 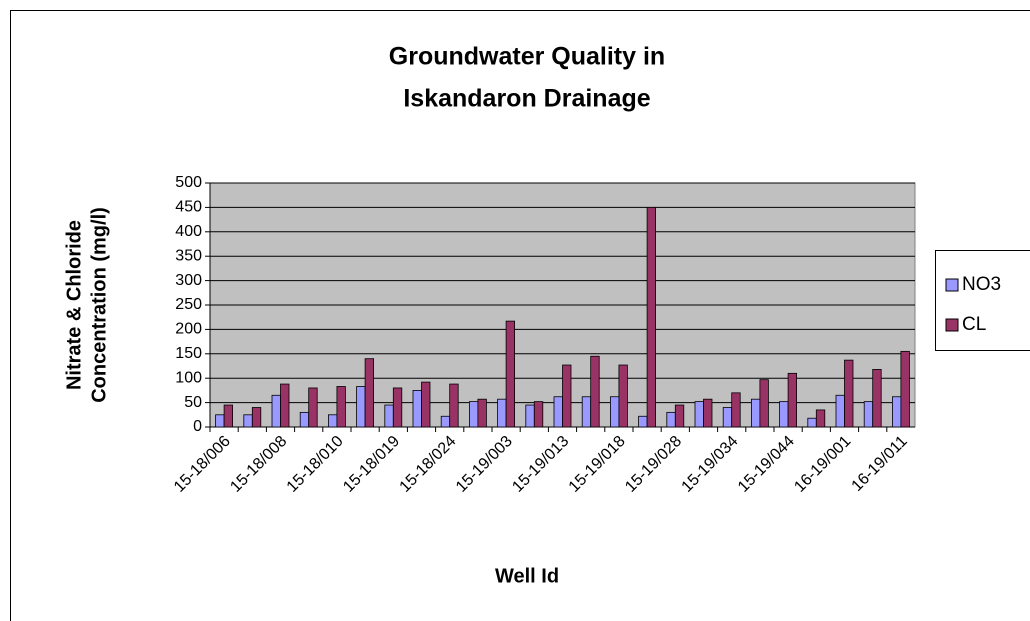 I want to click on y-tick-label: 400, so click(x=188, y=231).